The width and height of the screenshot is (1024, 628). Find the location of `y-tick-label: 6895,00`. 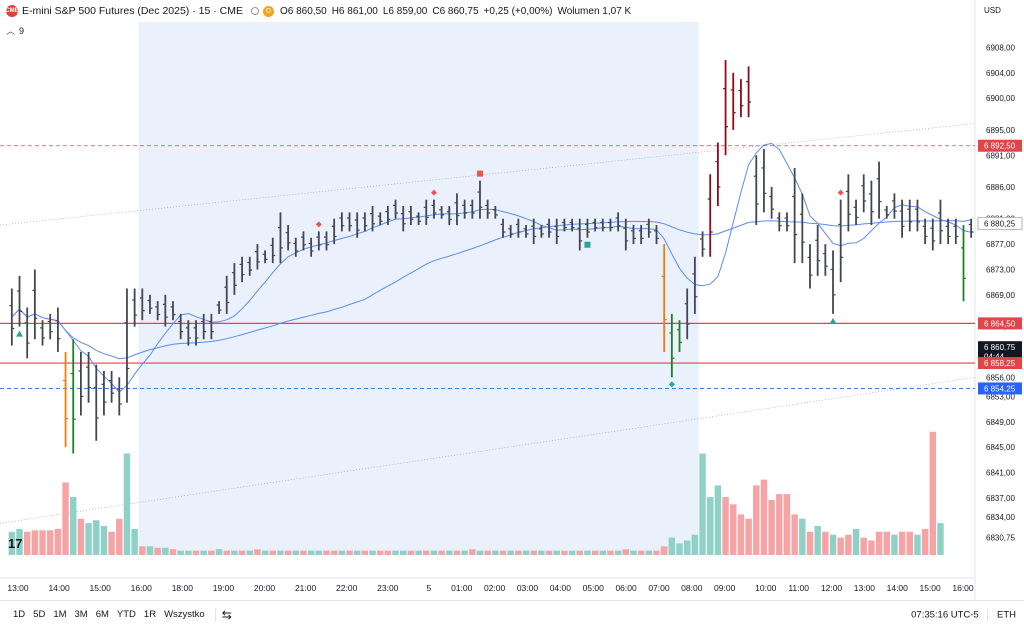

y-tick-label: 6895,00 is located at coordinates (1000, 130).